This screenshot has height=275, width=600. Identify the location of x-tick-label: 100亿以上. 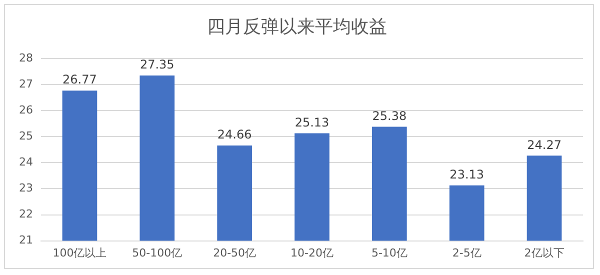
(79, 253).